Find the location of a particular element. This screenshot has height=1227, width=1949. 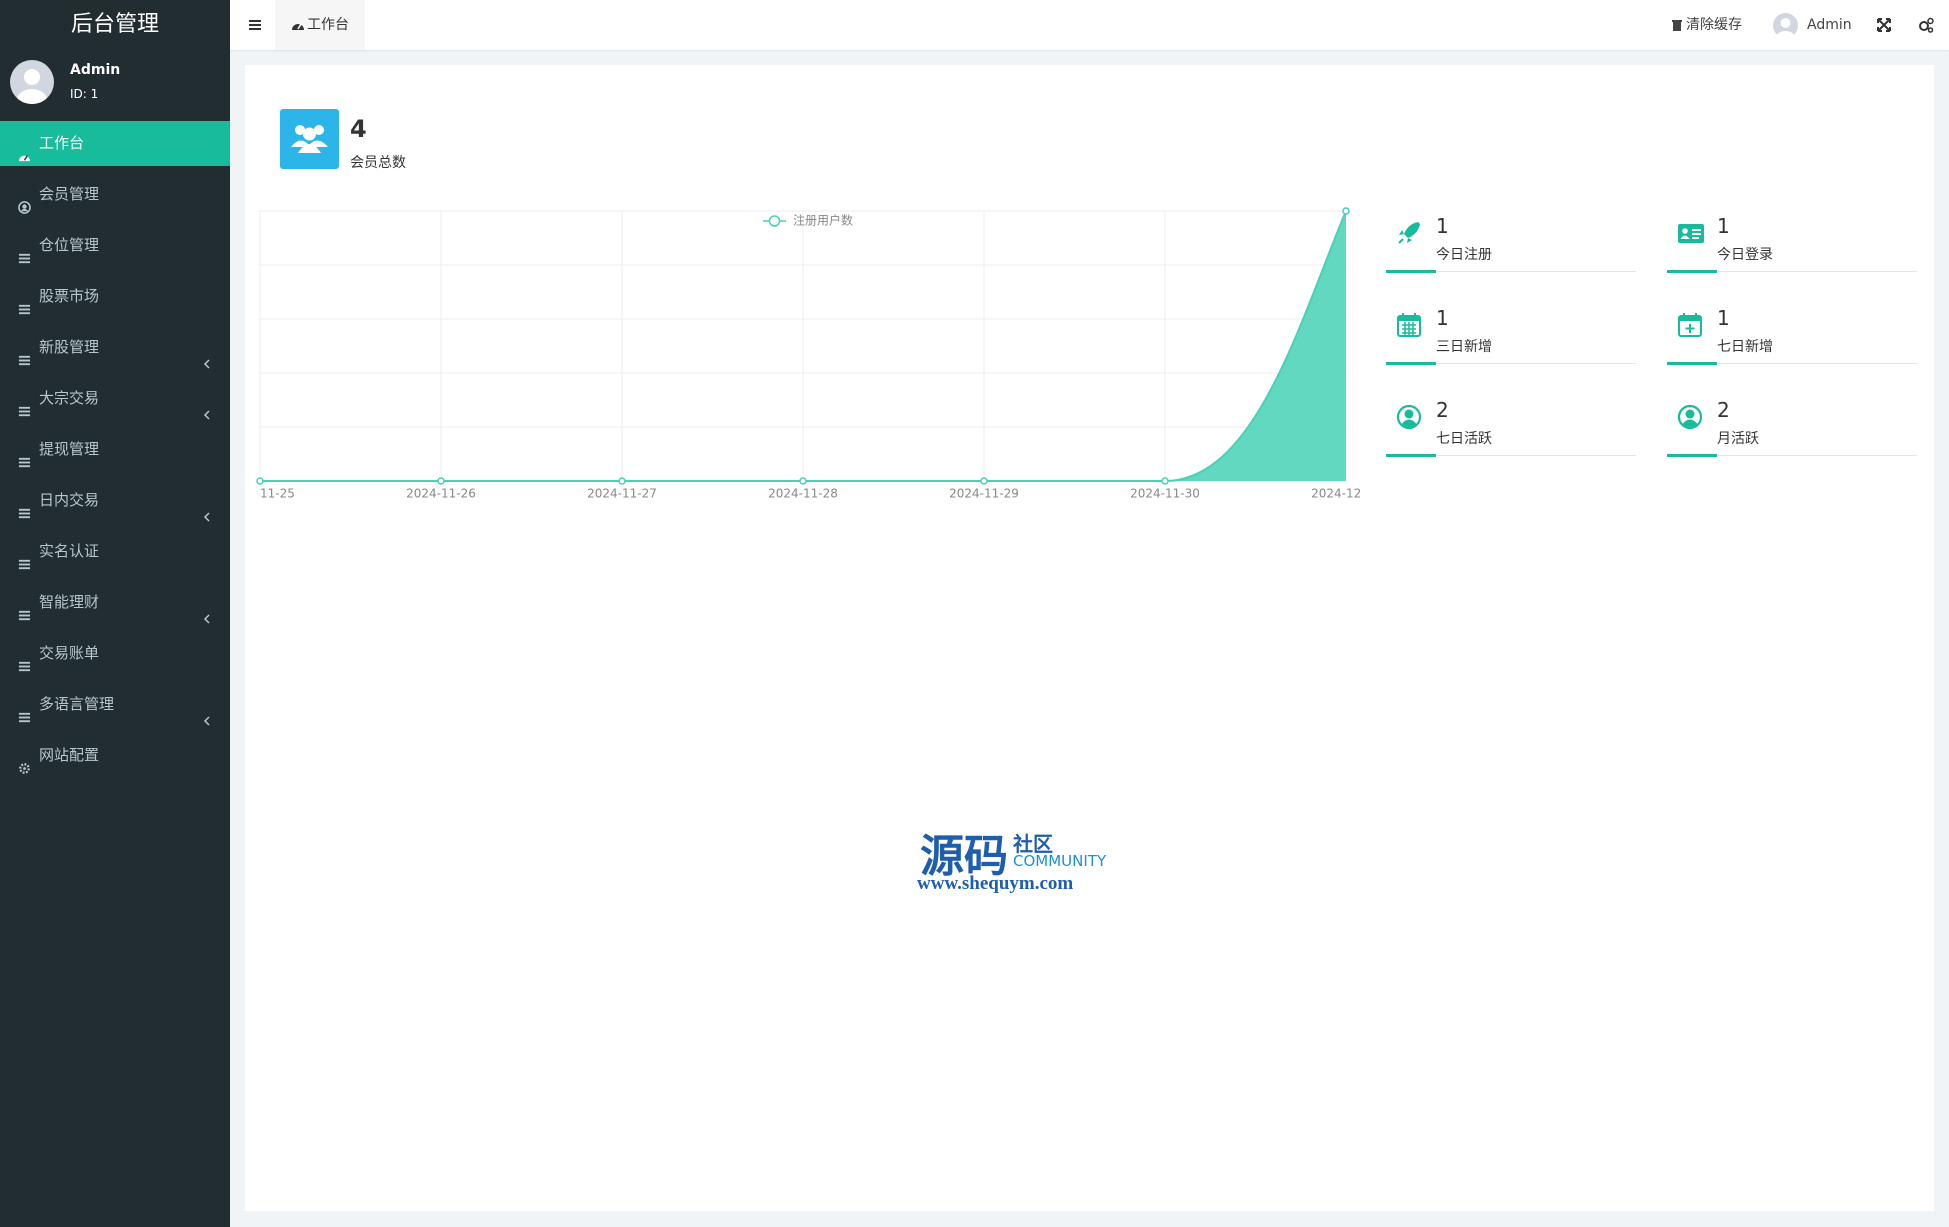

stat: 1 今日注册 is located at coordinates (1511, 249).